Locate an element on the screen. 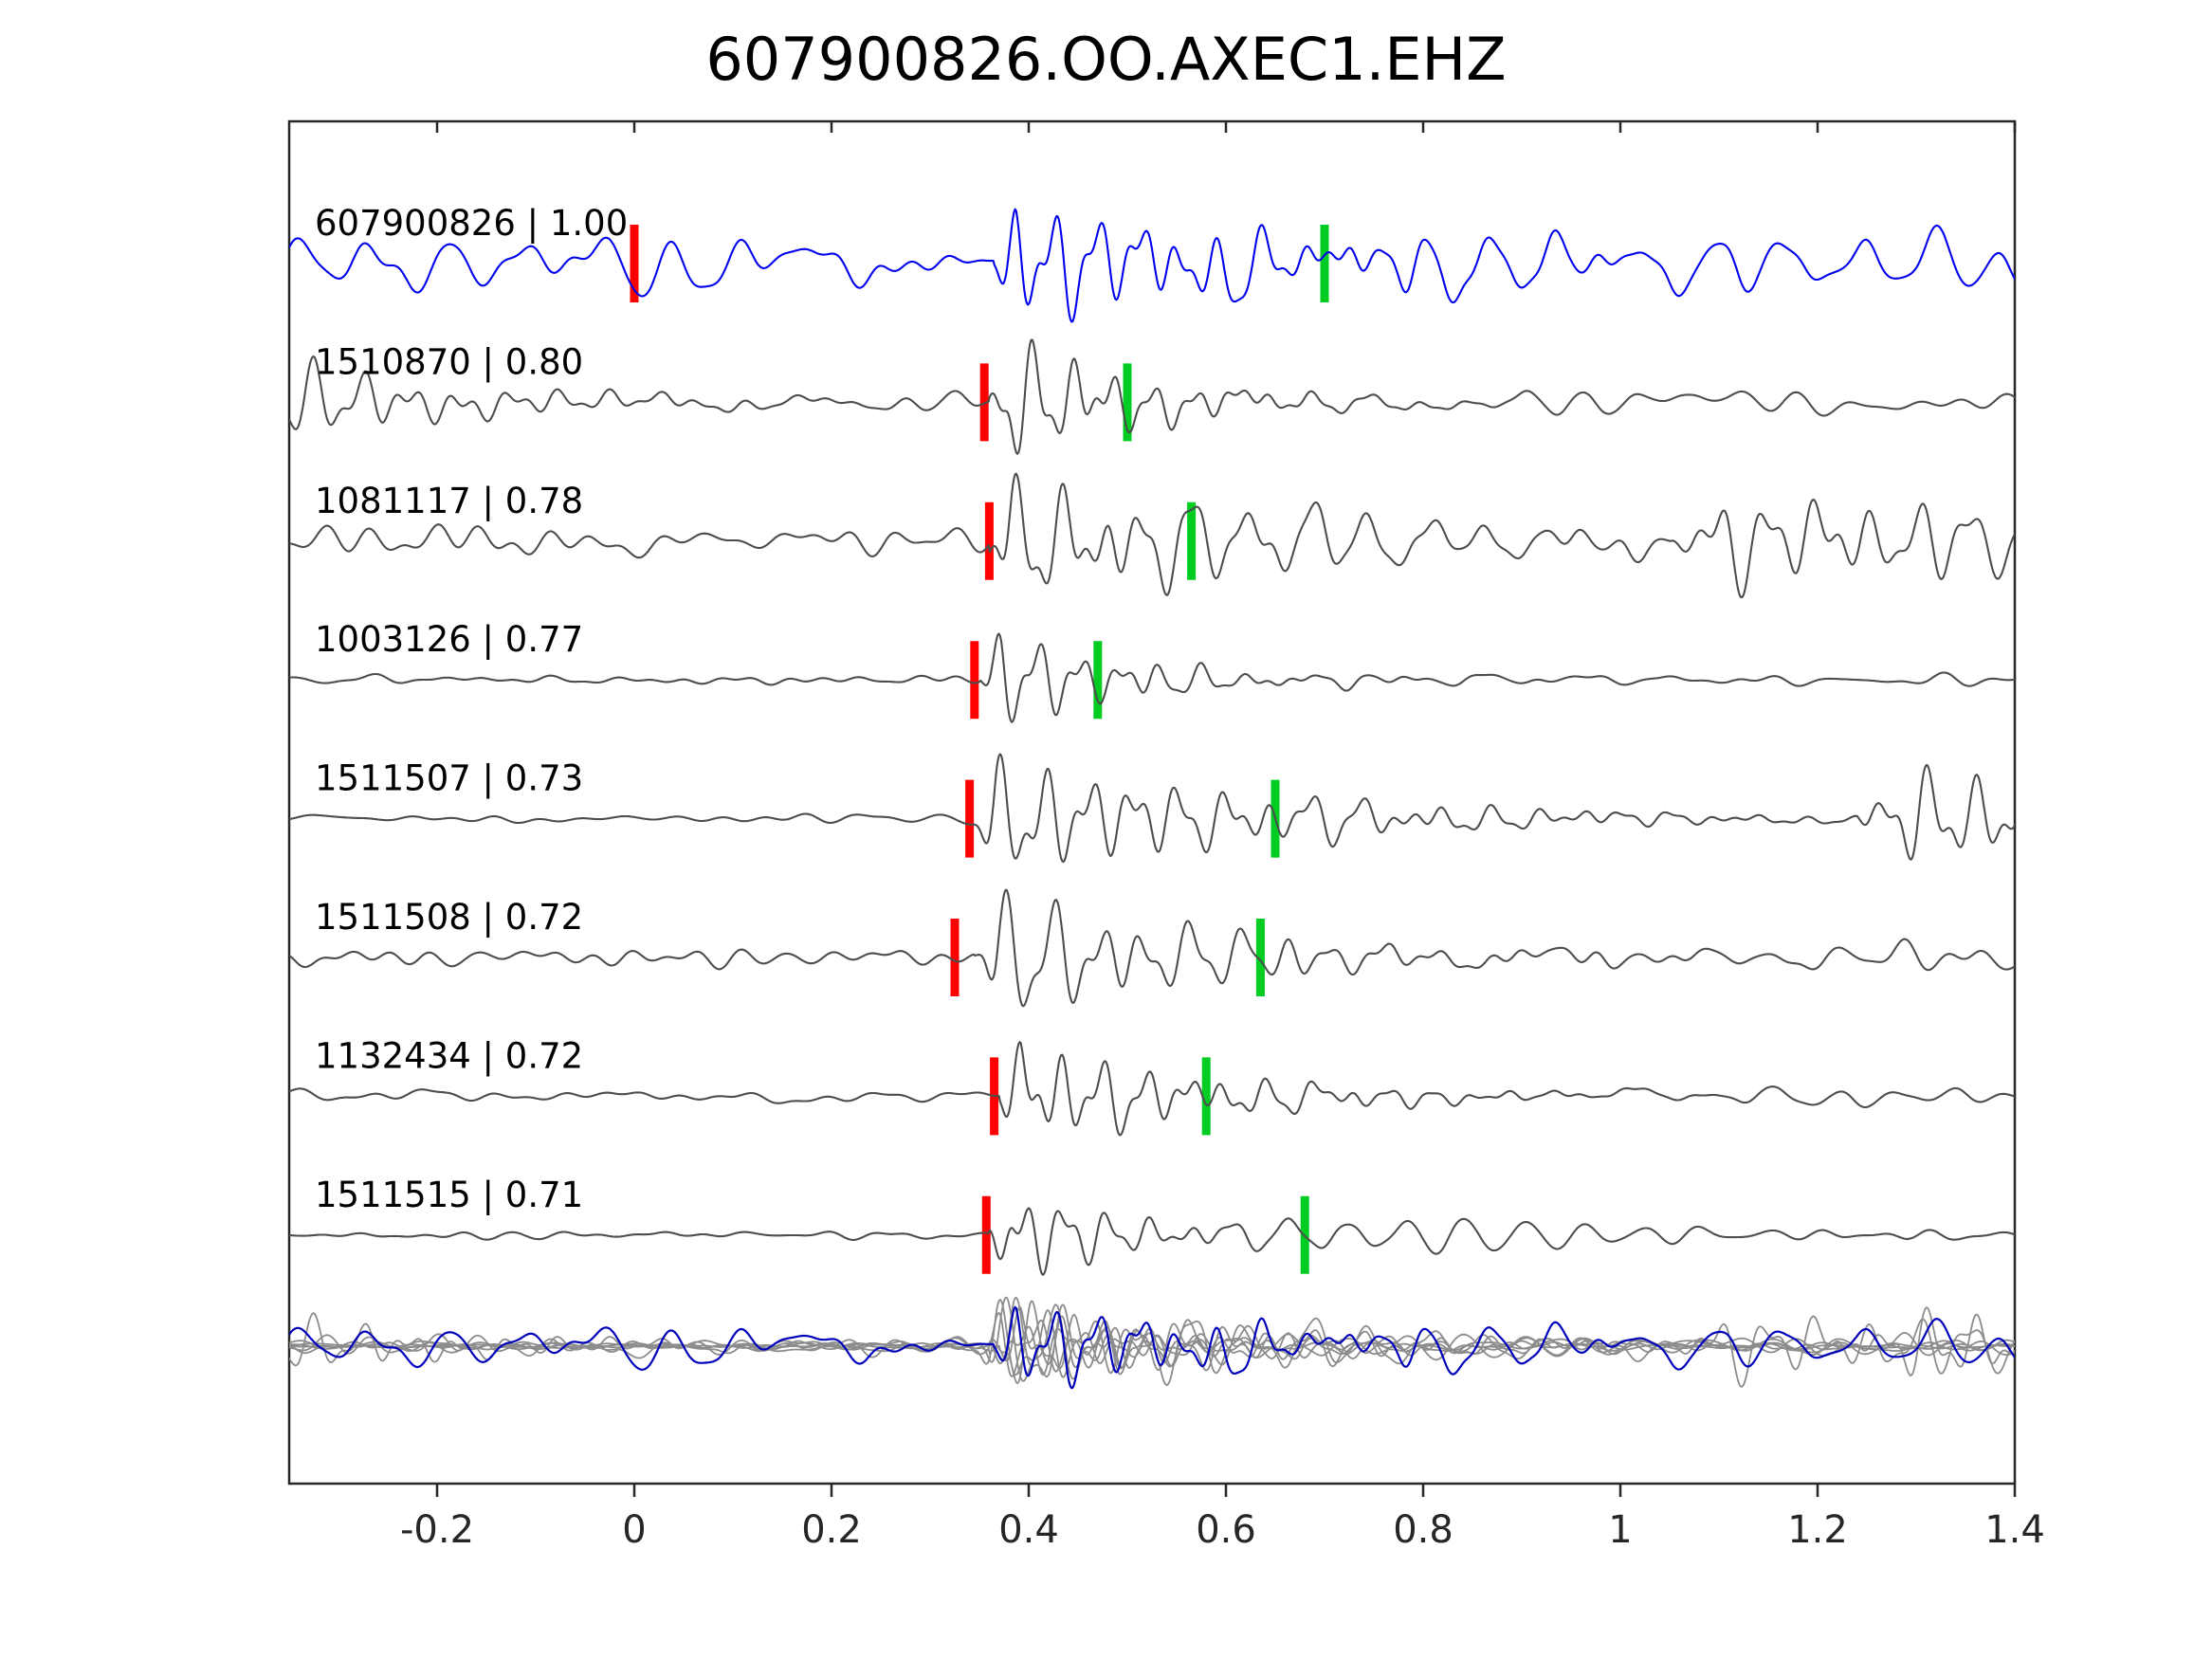 The image size is (2212, 1659). trace-label-1132434: 1132434 | 0.72 is located at coordinates (449, 1055).